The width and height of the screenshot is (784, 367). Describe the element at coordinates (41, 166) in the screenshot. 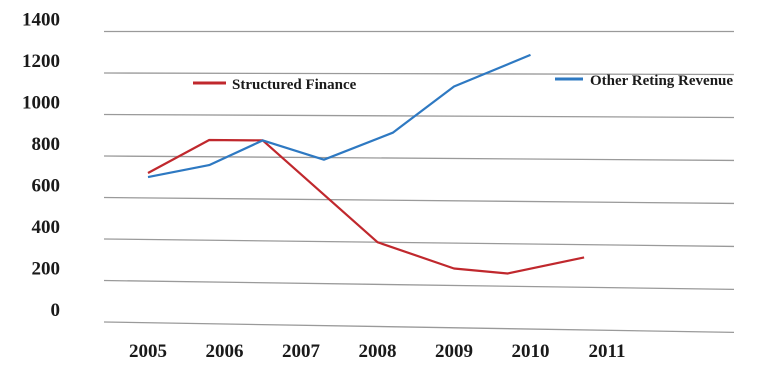

I see `y-axis-tick-labels: 1400 1200 1000 800 600 400 200 0` at that location.